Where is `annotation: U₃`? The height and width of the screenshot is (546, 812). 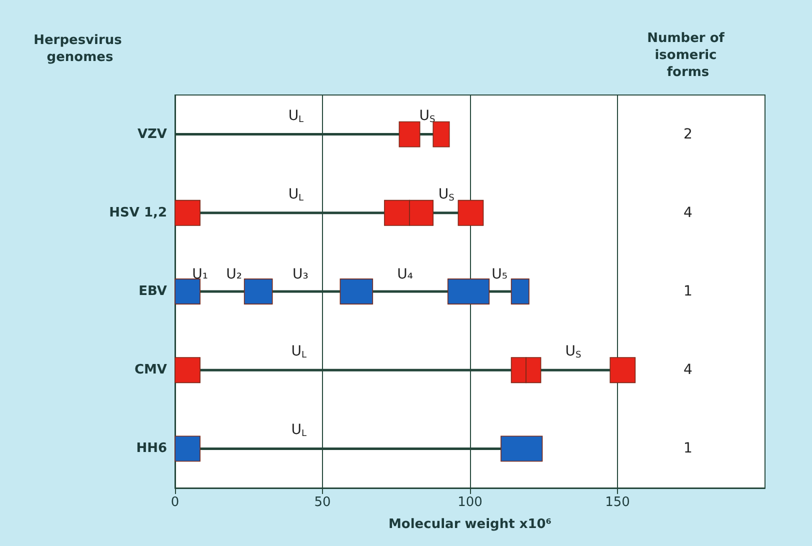
annotation: U₃ is located at coordinates (300, 274).